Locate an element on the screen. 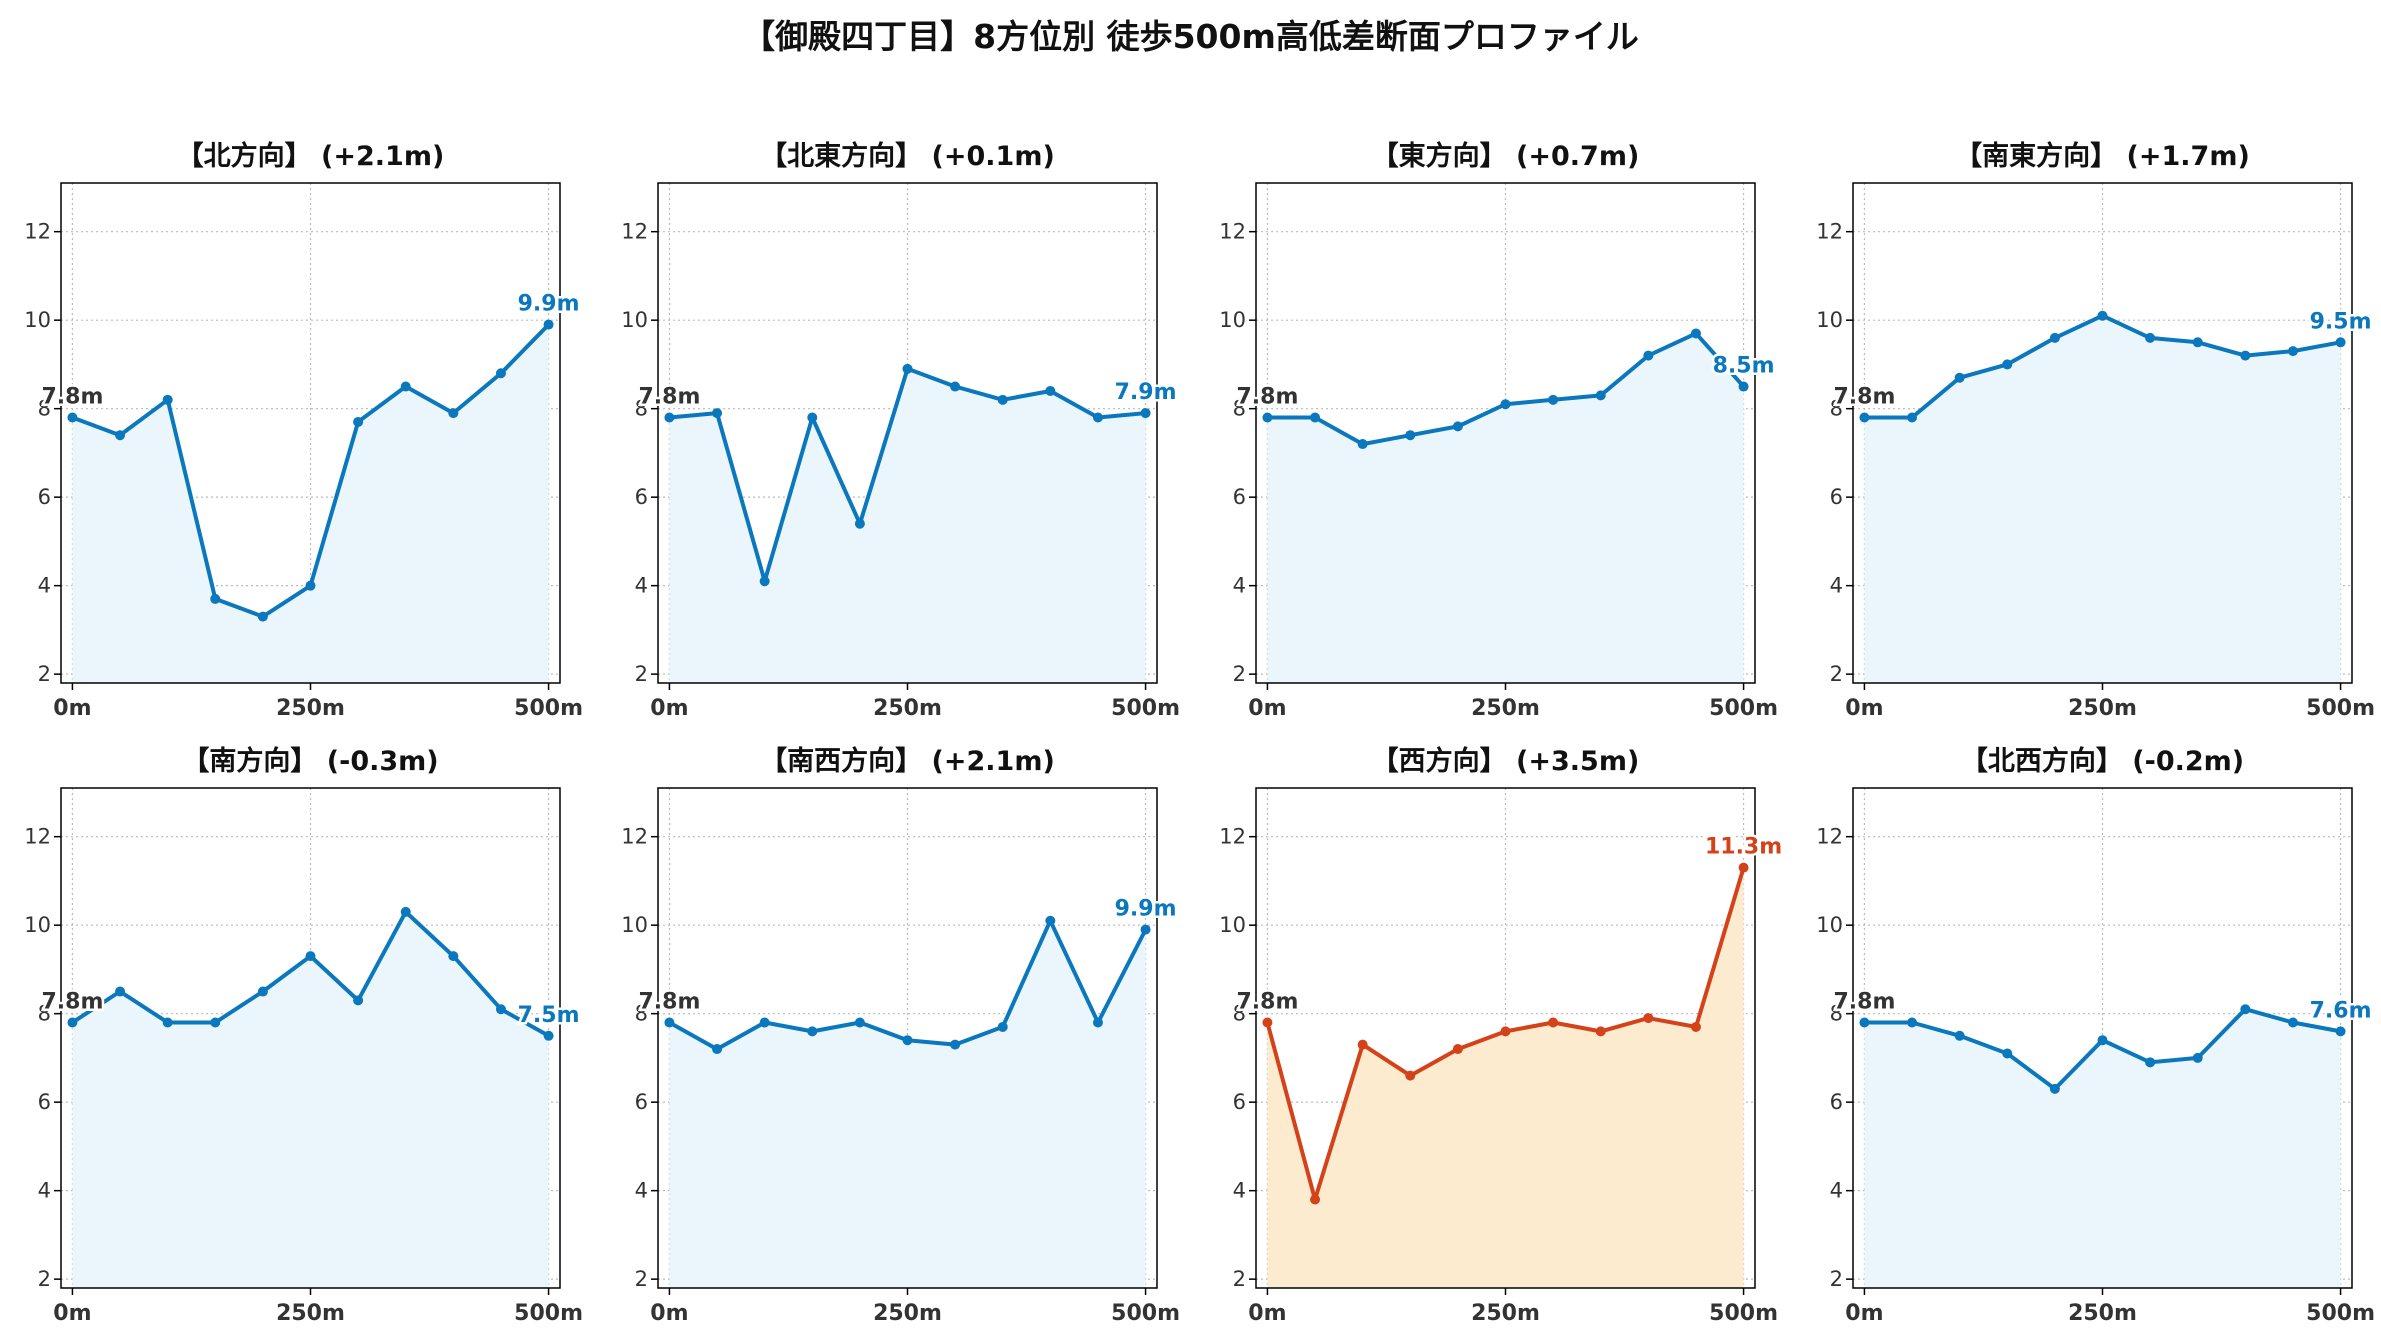 This screenshot has width=2381, height=1340. start-elevation-label: 7.8m is located at coordinates (1864, 1002).